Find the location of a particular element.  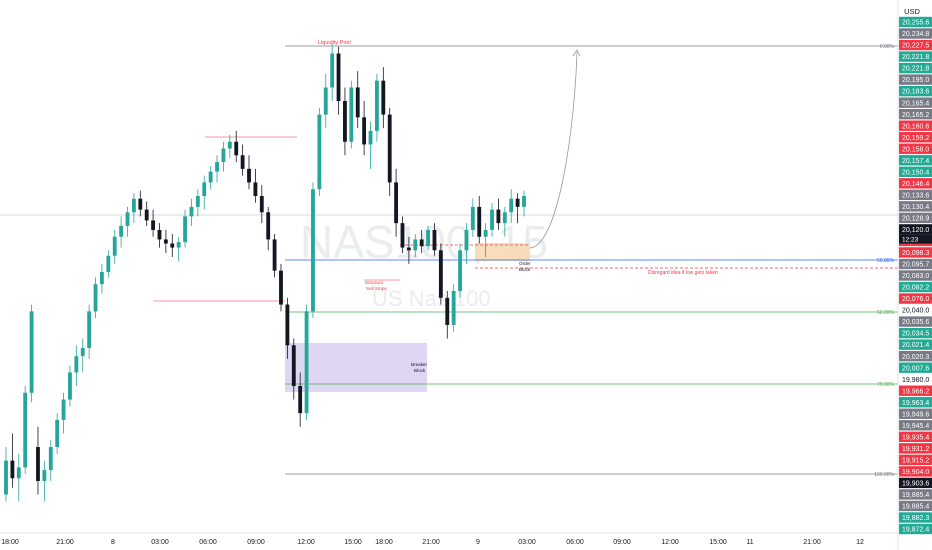

order-block-zone is located at coordinates (502, 252).